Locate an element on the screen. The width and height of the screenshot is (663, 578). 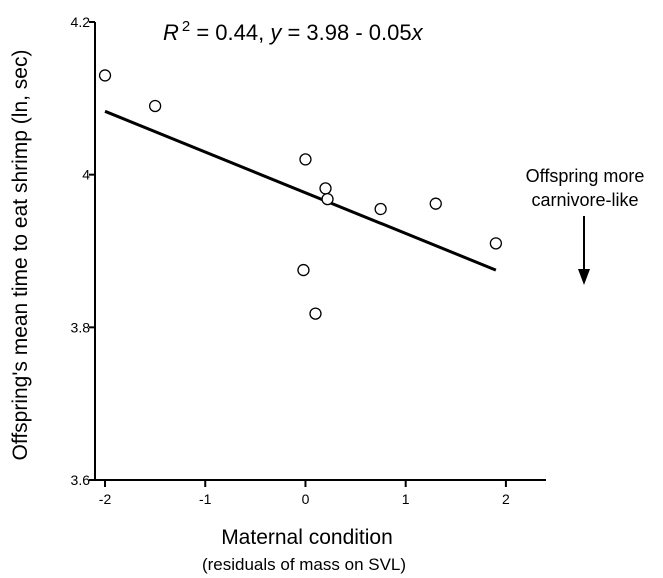
annotation-line-2: carnivore-like is located at coordinates (584, 200).